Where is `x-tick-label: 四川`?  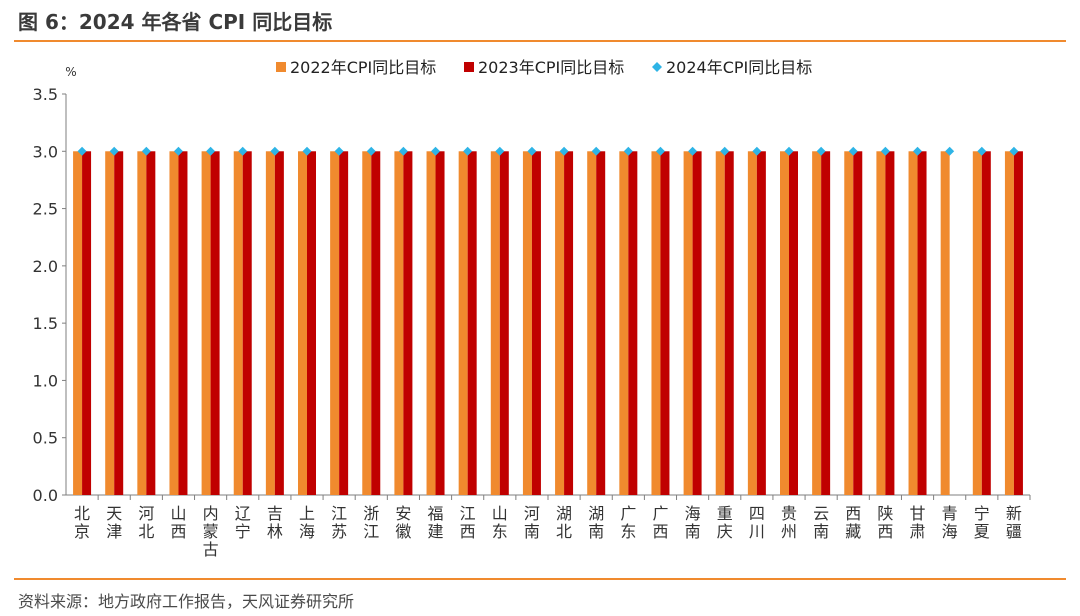 x-tick-label: 四川 is located at coordinates (757, 522).